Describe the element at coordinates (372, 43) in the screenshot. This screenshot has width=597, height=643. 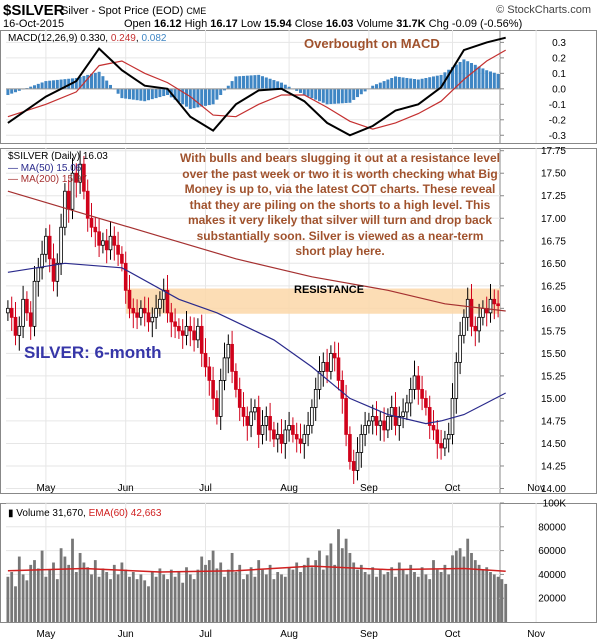
I see `macd-annotation: Overbought on MACD` at that location.